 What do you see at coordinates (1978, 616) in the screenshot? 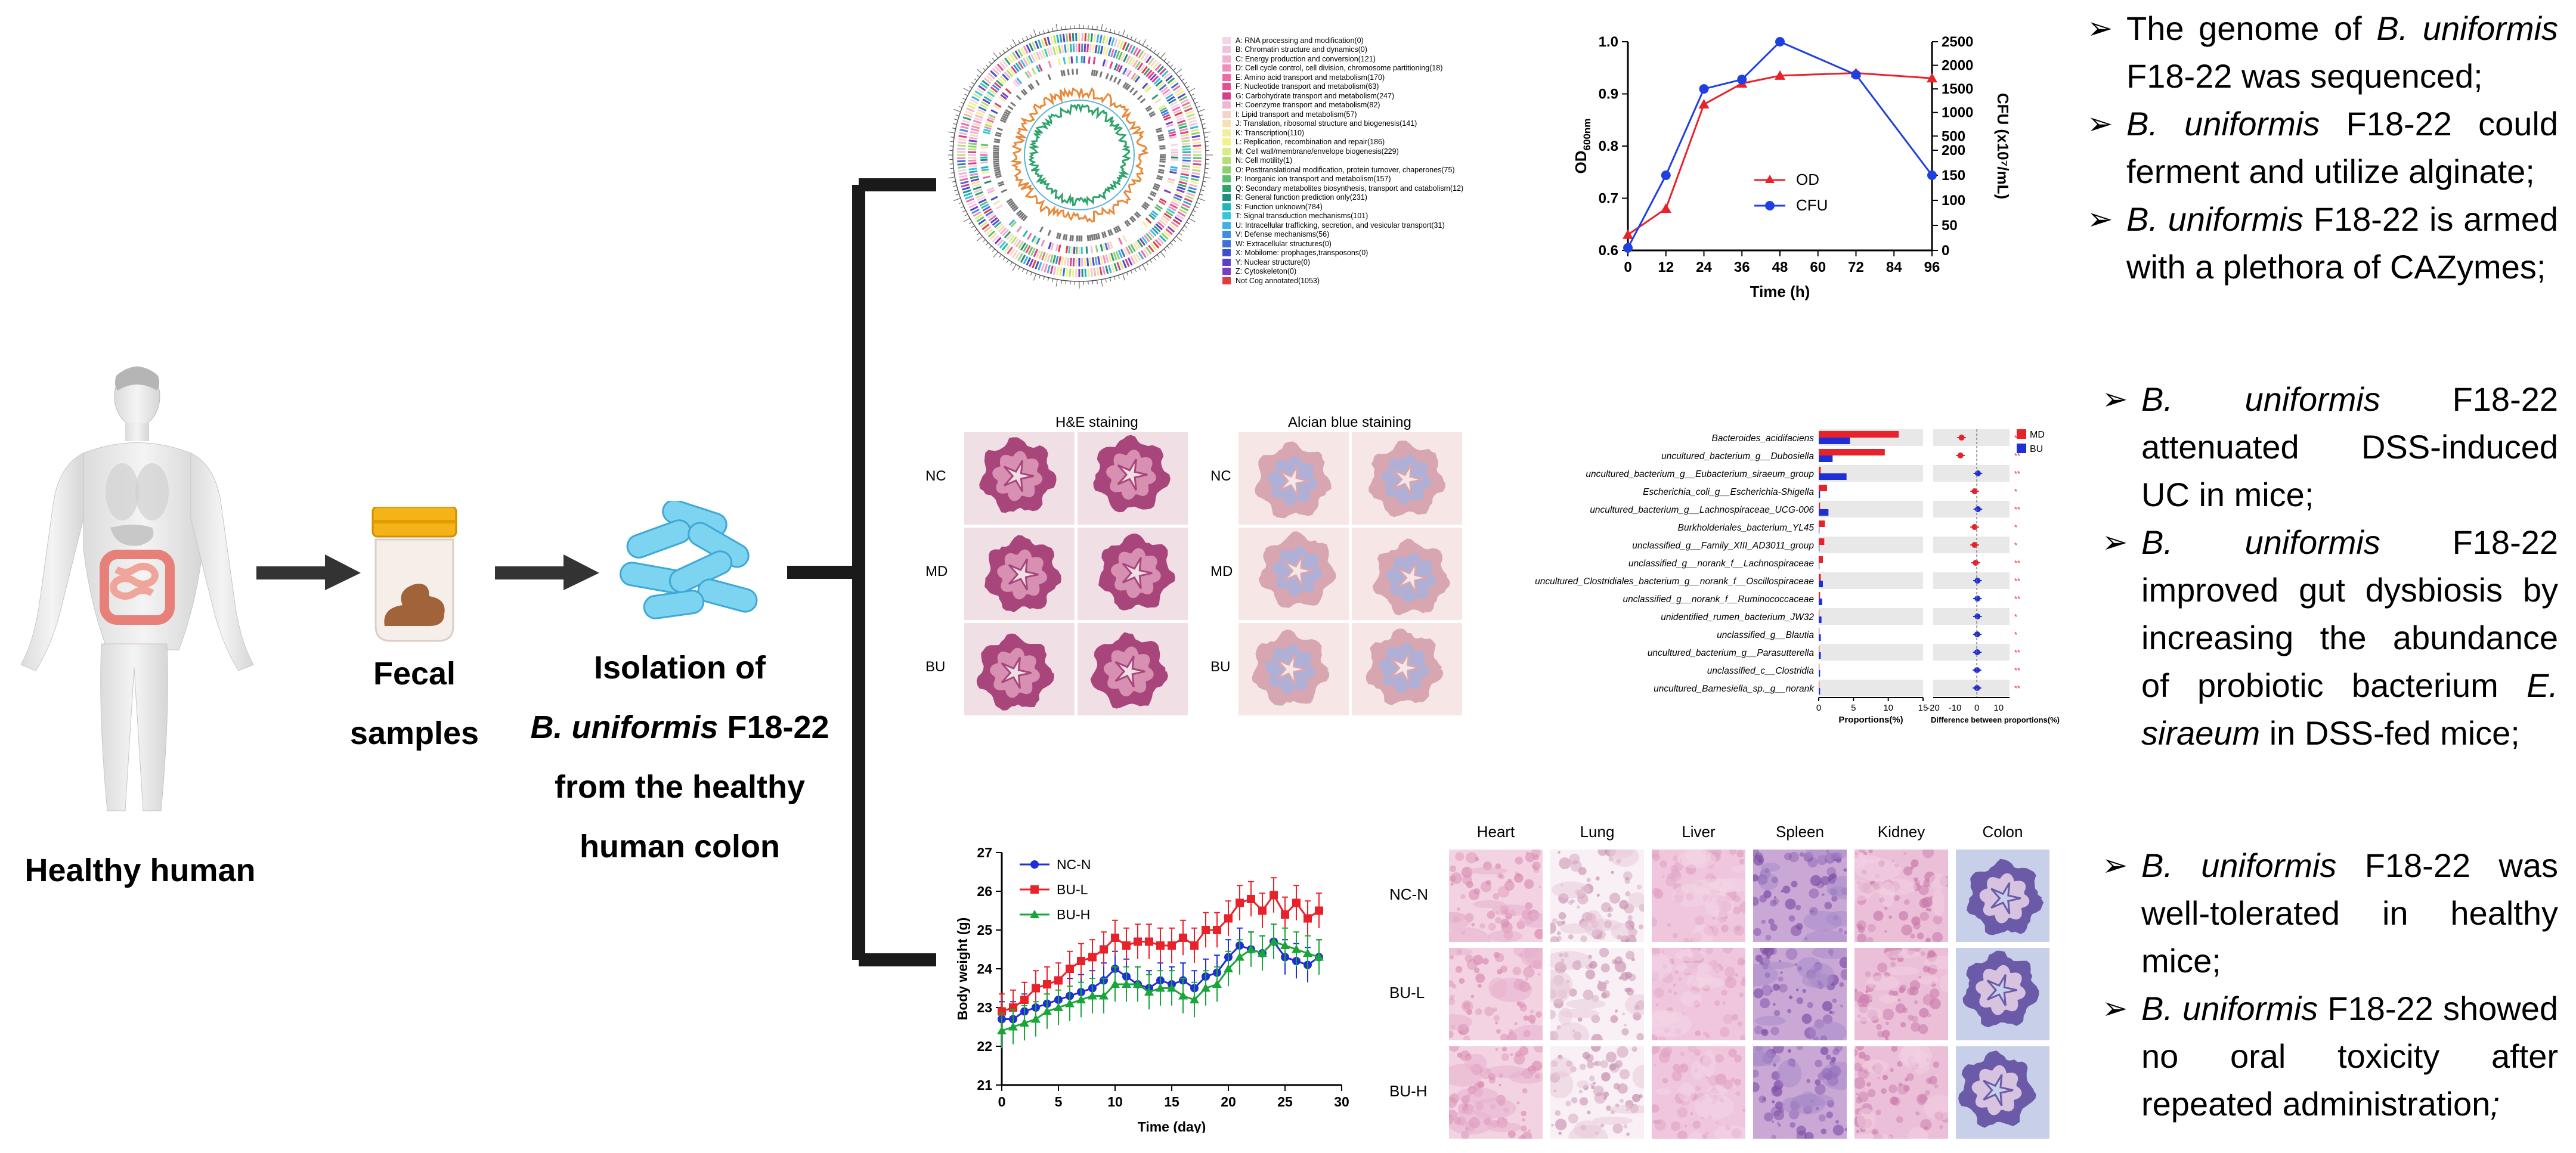
I see `diff-point` at bounding box center [1978, 616].